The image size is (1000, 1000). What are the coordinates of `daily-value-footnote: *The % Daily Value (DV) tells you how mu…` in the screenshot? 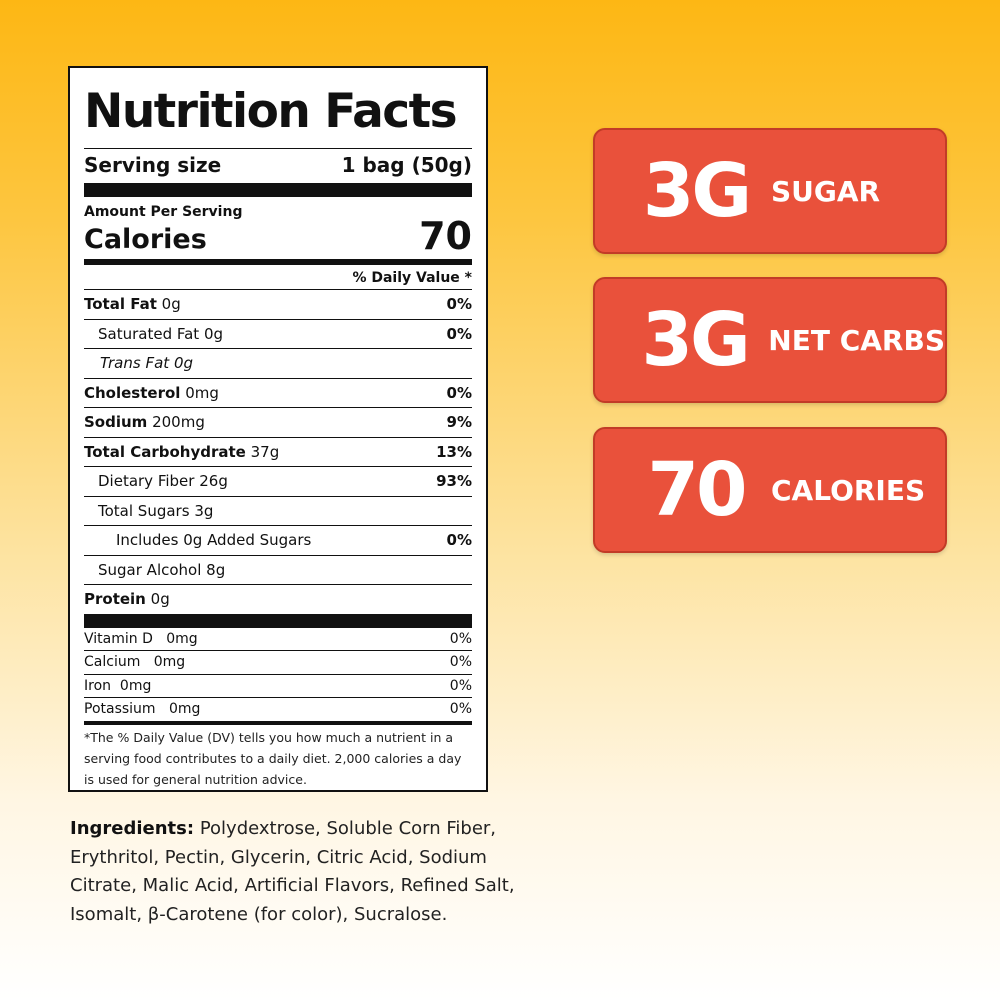 It's located at (273, 758).